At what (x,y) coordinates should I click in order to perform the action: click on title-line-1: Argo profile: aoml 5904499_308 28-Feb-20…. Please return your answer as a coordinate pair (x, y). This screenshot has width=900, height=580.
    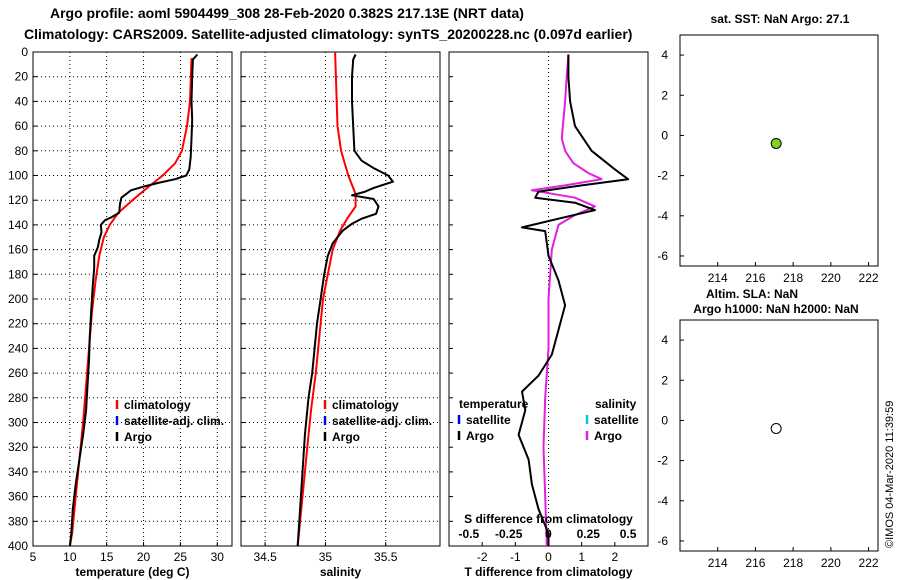
    Looking at the image, I should click on (287, 13).